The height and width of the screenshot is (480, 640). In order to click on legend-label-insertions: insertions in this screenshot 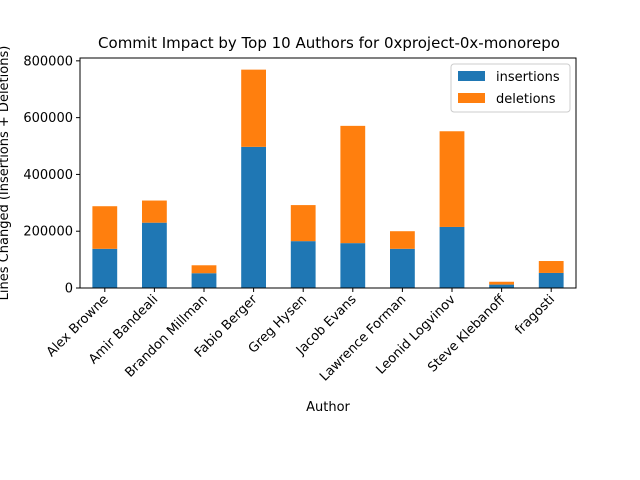, I will do `click(528, 77)`.